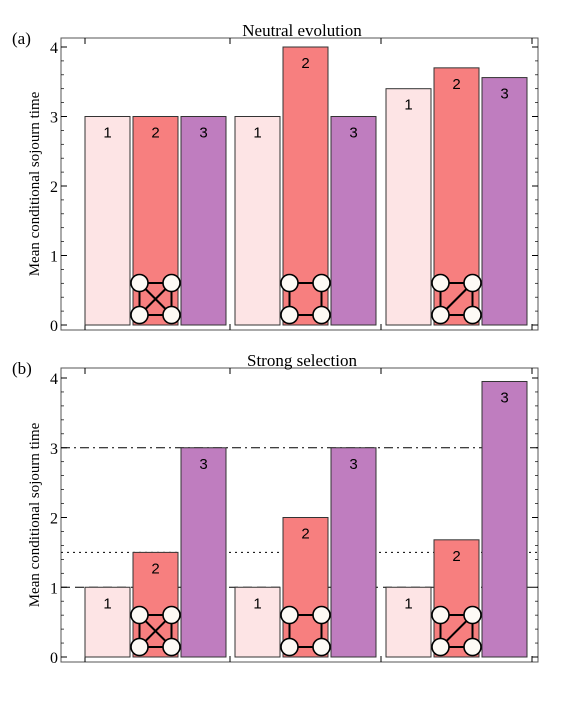 The height and width of the screenshot is (707, 581). Describe the element at coordinates (302, 30) in the screenshot. I see `panel-title: Neutral evolution` at that location.